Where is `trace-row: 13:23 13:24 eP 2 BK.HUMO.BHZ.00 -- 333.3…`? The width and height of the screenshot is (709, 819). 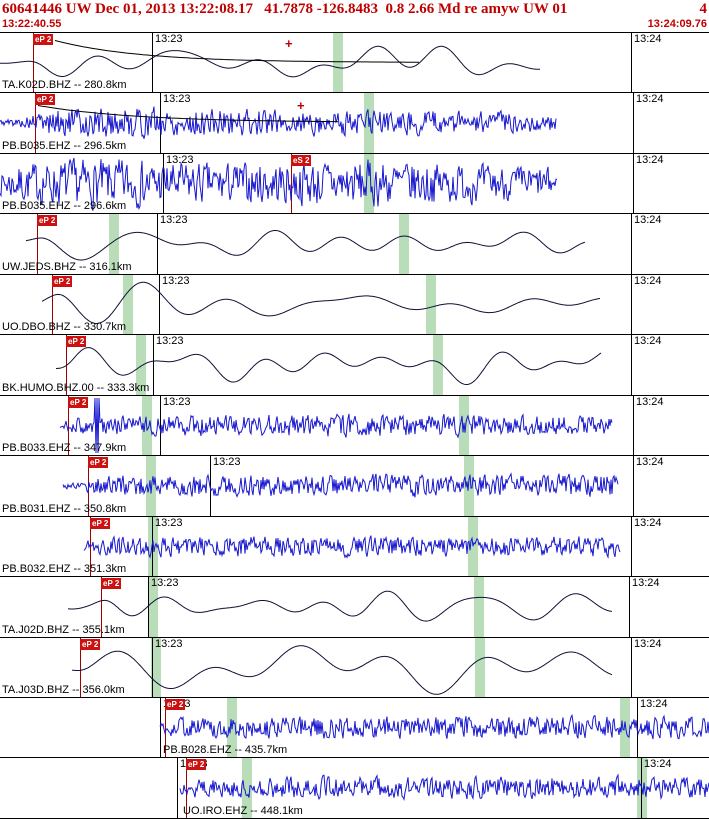
trace-row: 13:23 13:24 eP 2 BK.HUMO.BHZ.00 -- 333.3… is located at coordinates (354, 364).